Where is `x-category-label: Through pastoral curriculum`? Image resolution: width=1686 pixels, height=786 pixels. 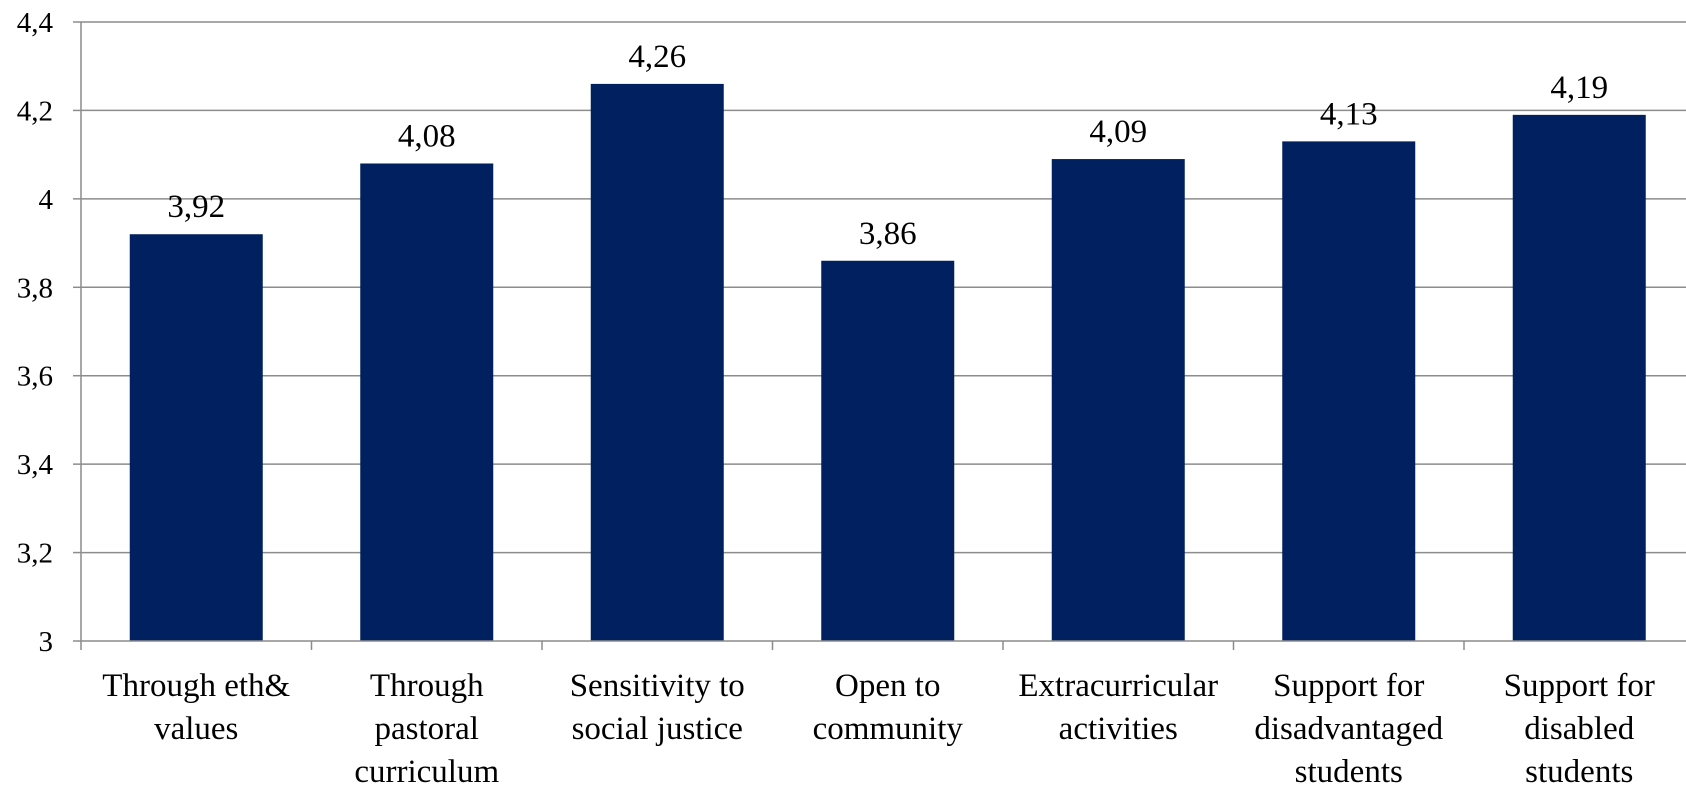 x-category-label: Through pastoral curriculum is located at coordinates (426, 727).